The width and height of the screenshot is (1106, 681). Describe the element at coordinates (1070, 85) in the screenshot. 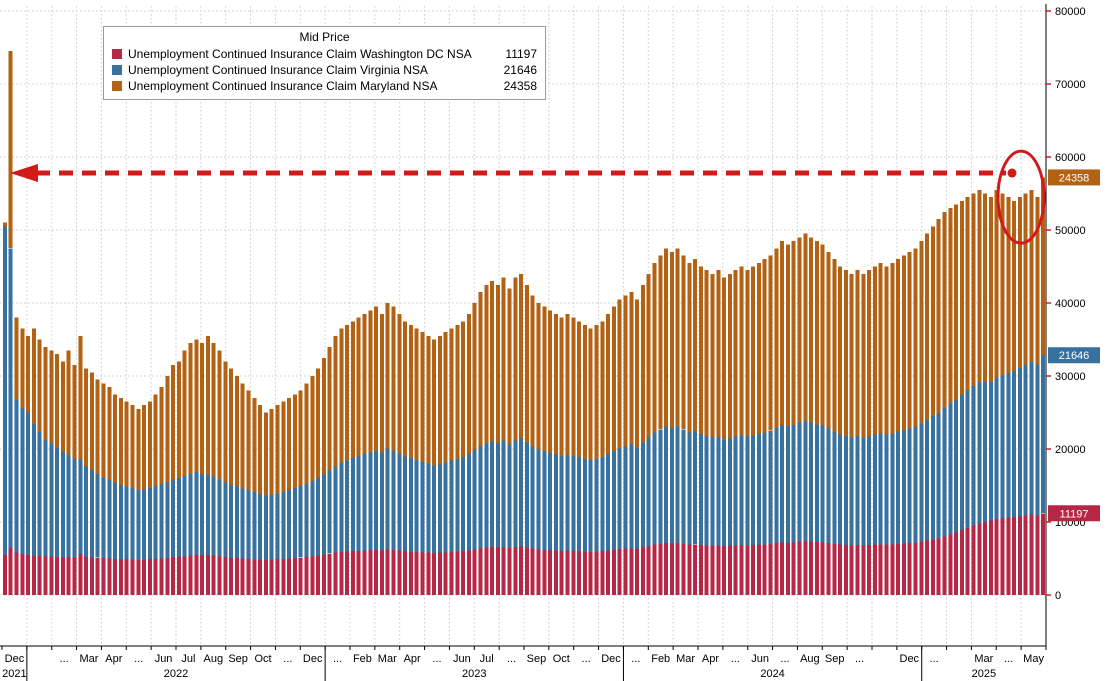

I see `y-tick-label: 70000` at that location.